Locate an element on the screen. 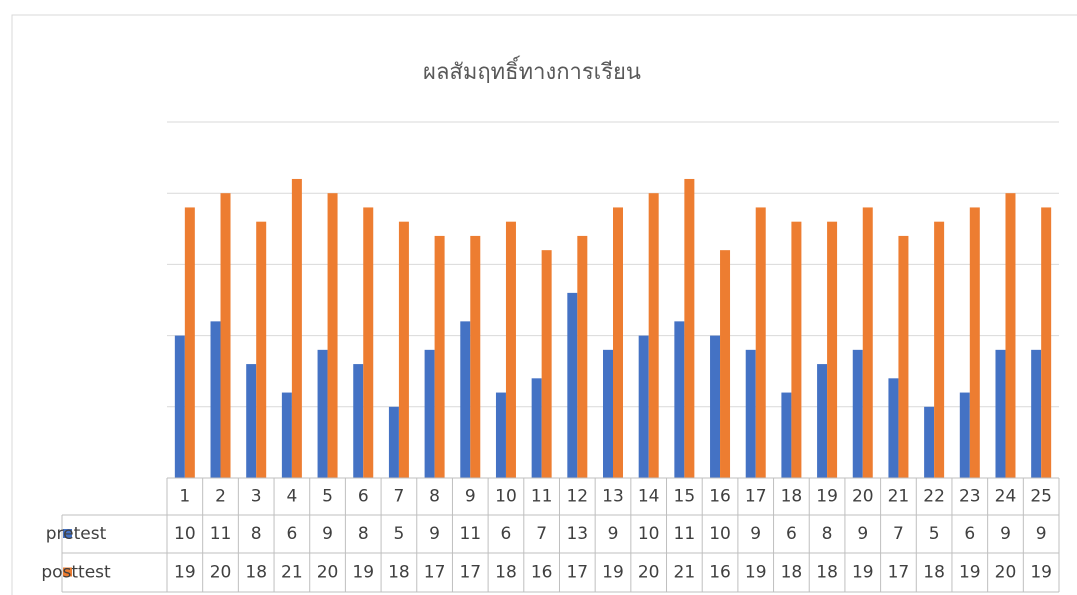  legend-label: pretest is located at coordinates (76, 534).